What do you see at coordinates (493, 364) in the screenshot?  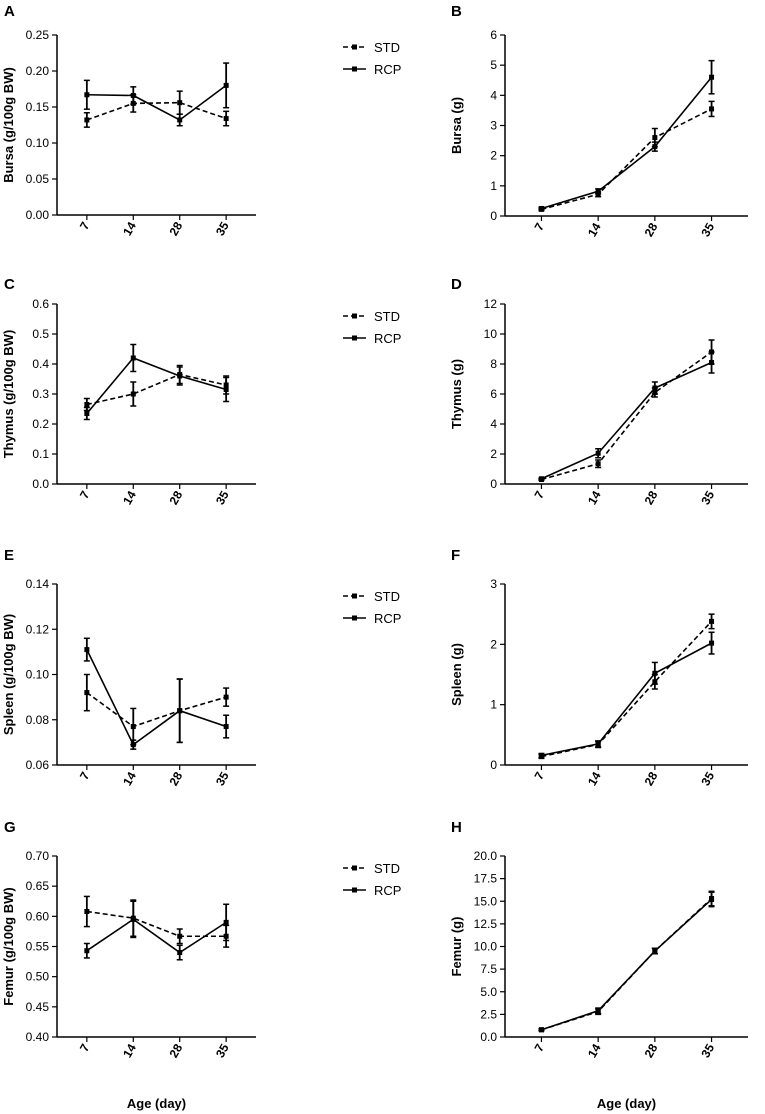 I see `y-tick-label: 8` at bounding box center [493, 364].